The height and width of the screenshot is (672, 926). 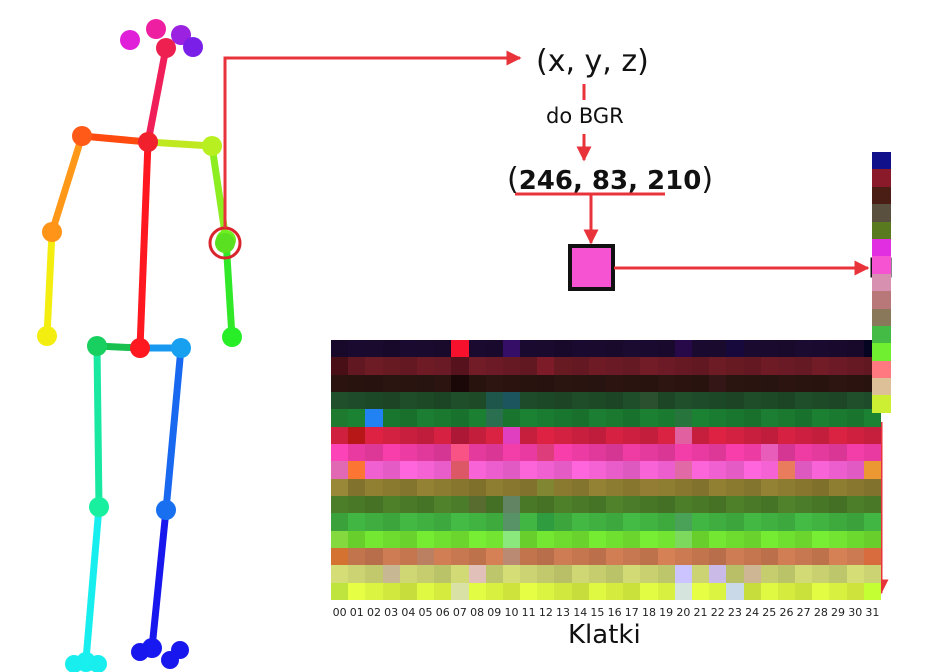 I want to click on bone-shin-left, so click(x=159, y=579).